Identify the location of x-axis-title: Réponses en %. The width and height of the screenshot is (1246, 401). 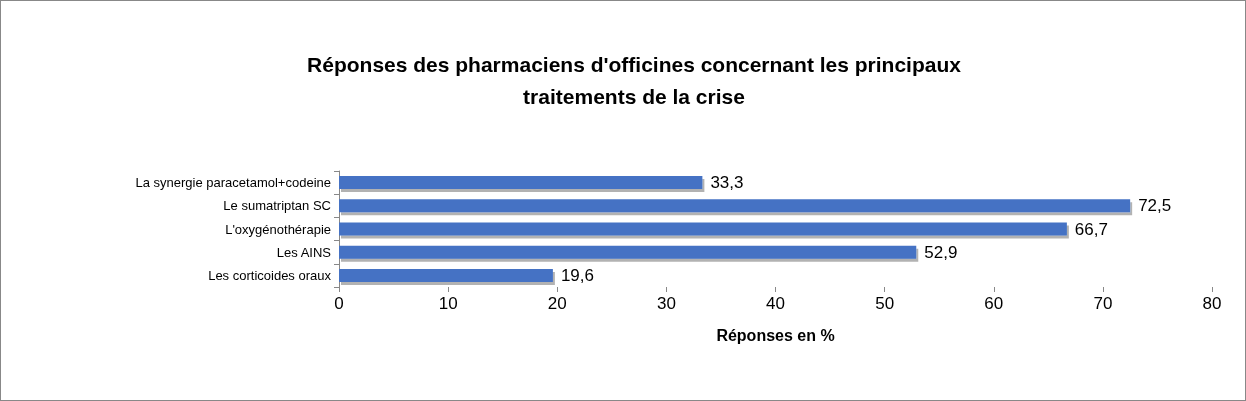
(775, 335).